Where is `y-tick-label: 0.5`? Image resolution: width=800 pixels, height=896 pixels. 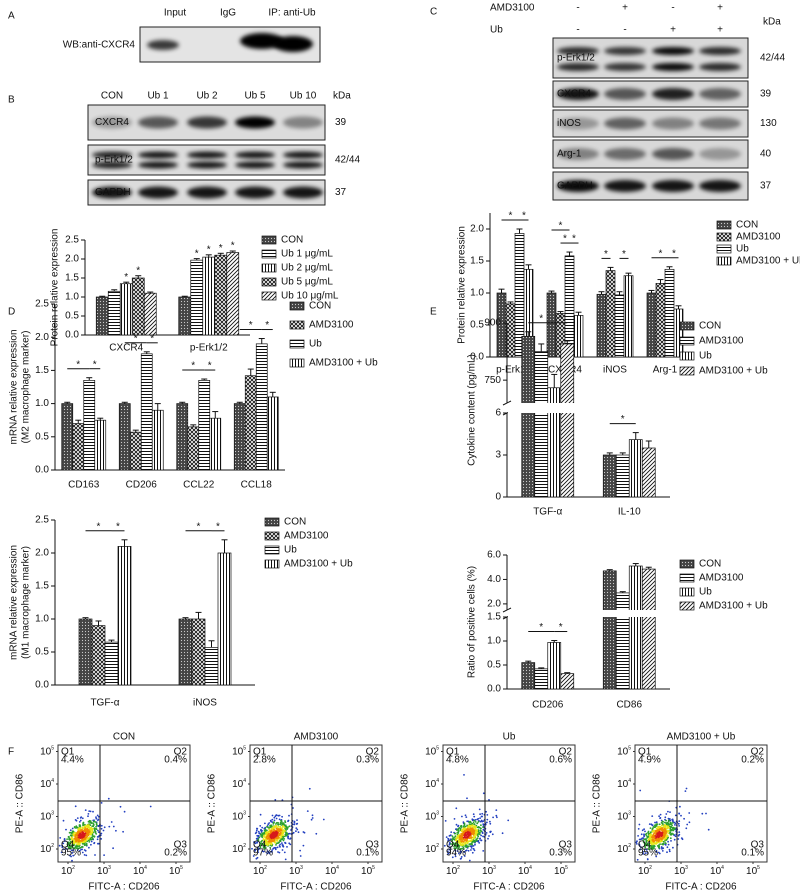 y-tick-label: 0.5 is located at coordinates (494, 665).